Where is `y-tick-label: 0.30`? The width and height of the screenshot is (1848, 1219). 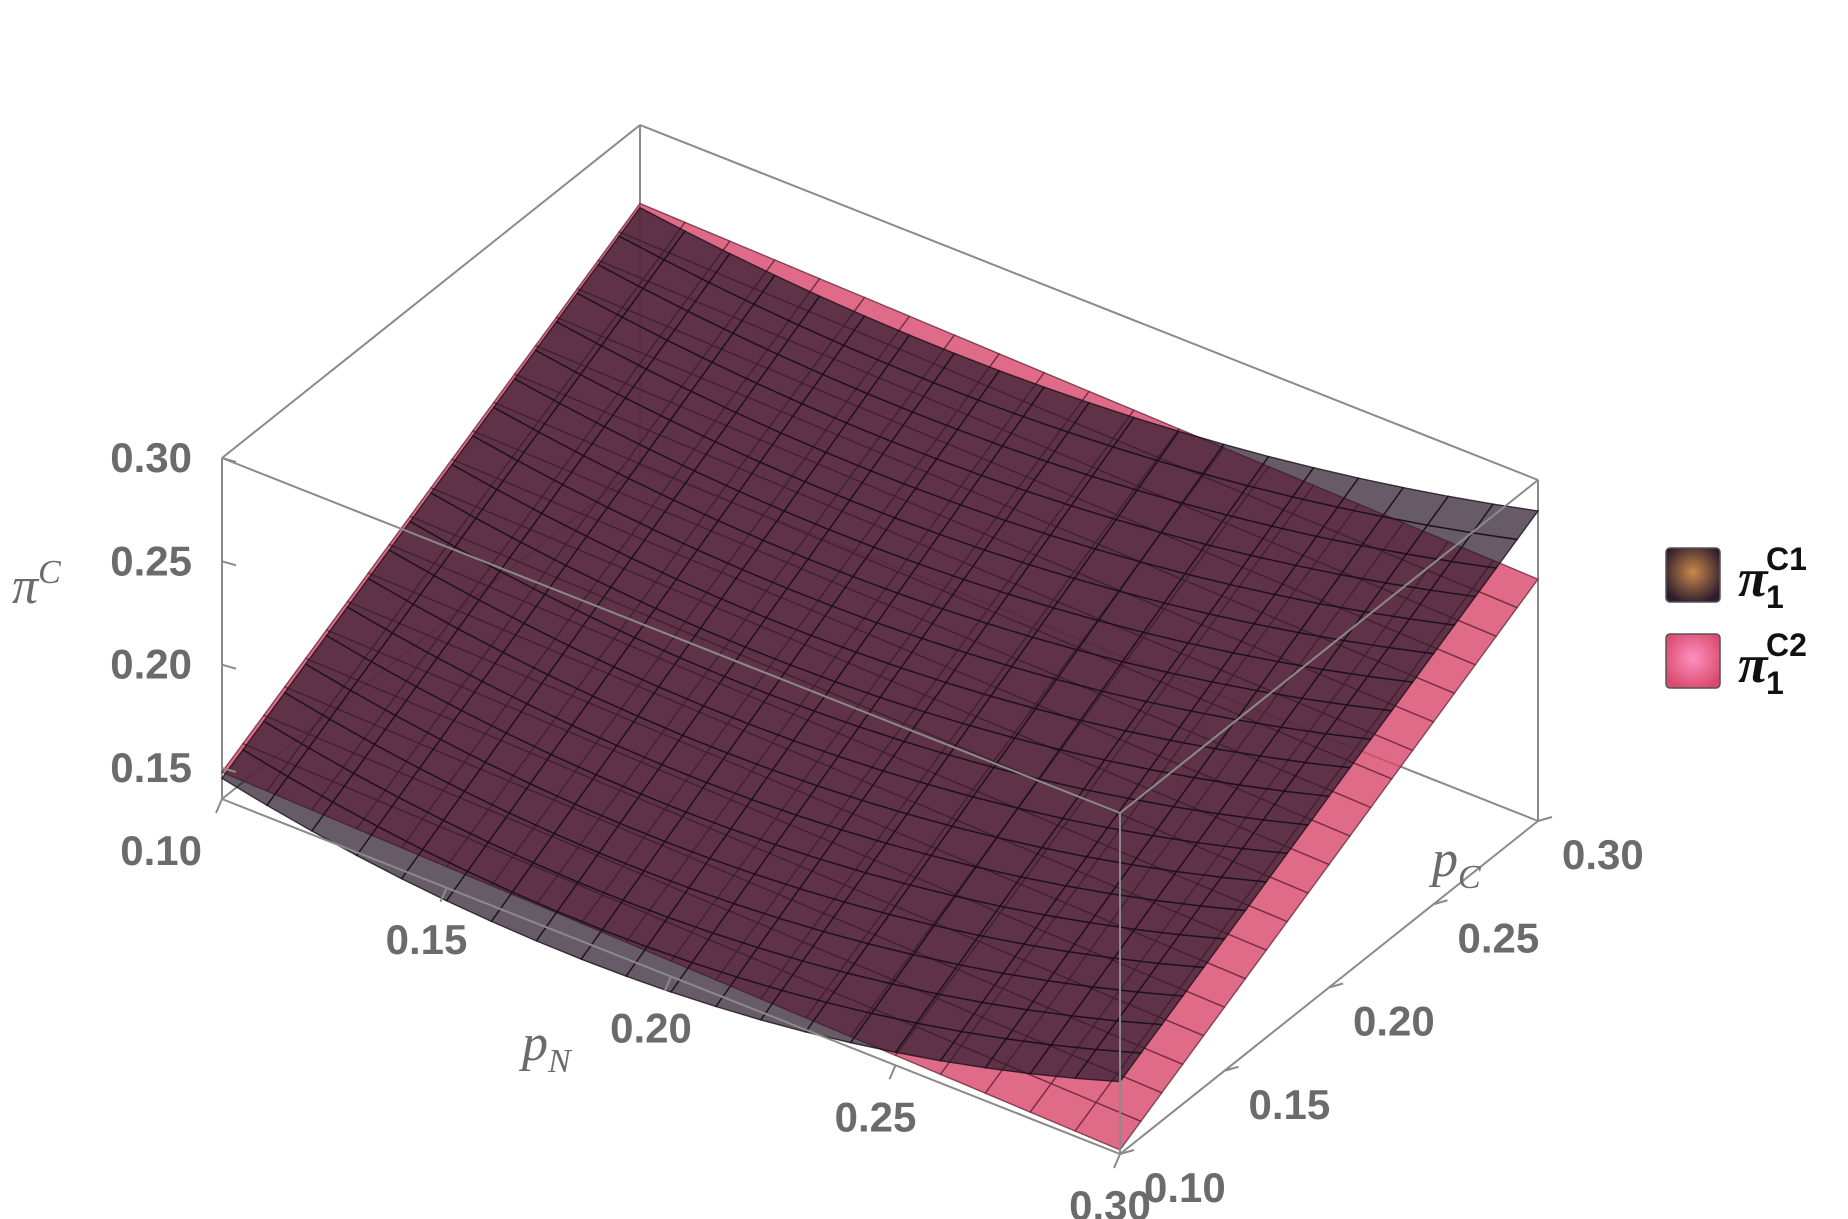
y-tick-label: 0.30 is located at coordinates (1603, 854).